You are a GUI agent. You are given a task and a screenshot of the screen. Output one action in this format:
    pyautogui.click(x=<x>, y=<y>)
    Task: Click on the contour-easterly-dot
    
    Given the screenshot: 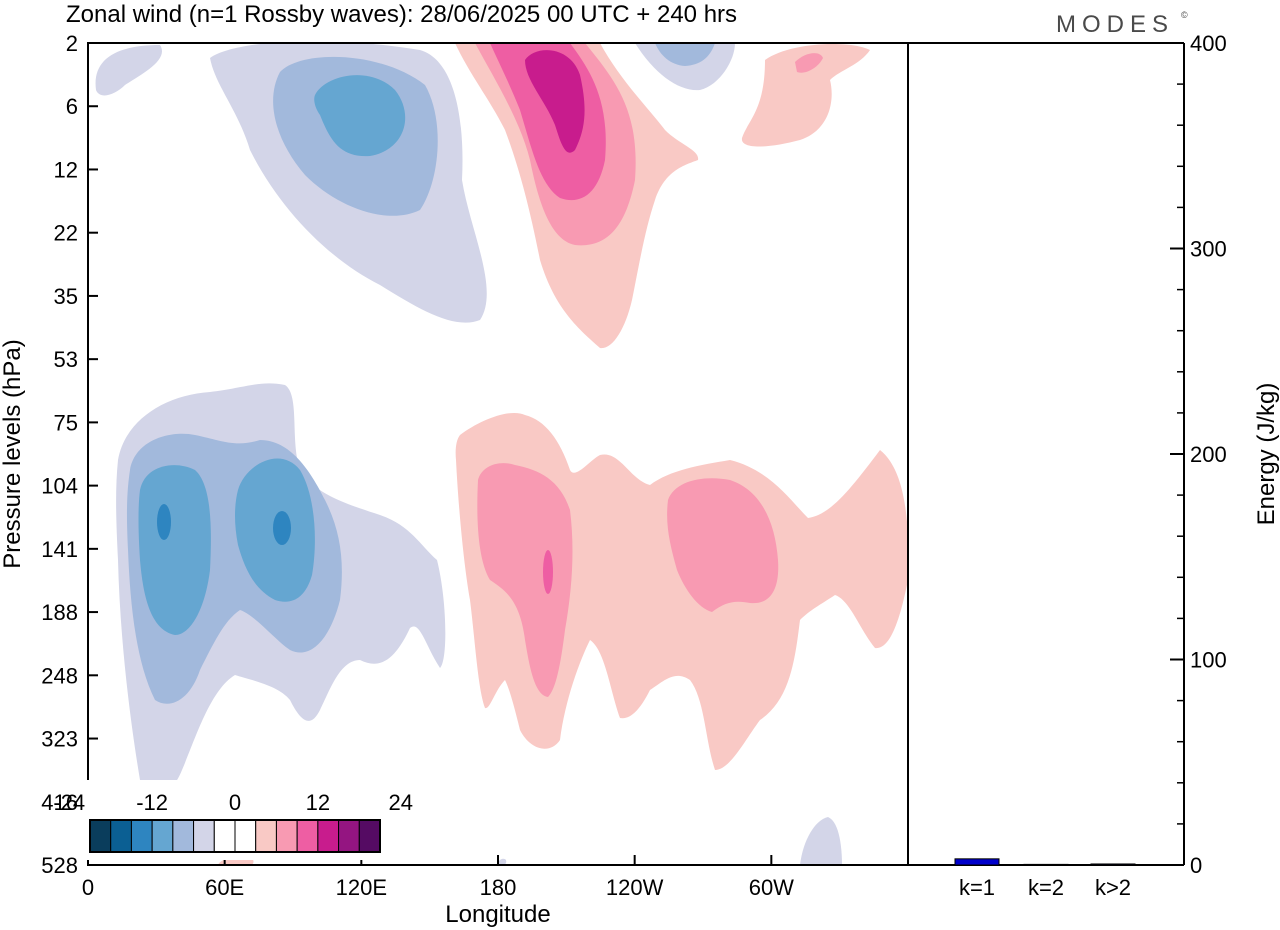 What is the action you would take?
    pyautogui.click(x=502, y=861)
    